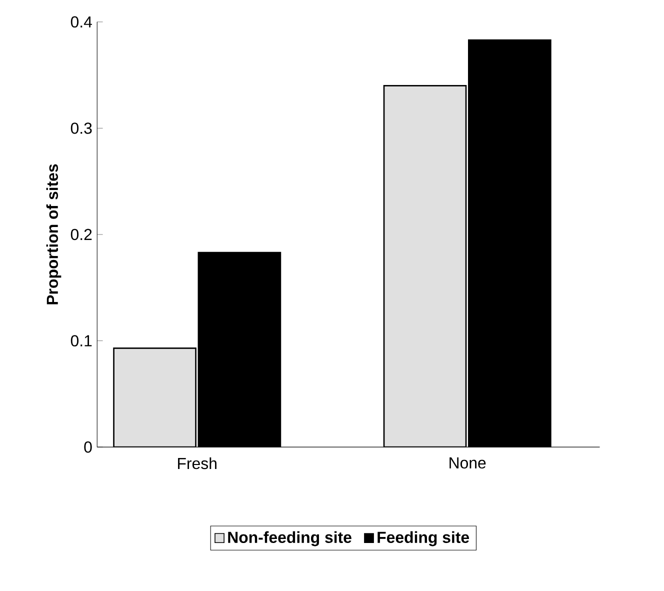 This screenshot has width=664, height=591. I want to click on y-tick-label: 0.3, so click(81, 128).